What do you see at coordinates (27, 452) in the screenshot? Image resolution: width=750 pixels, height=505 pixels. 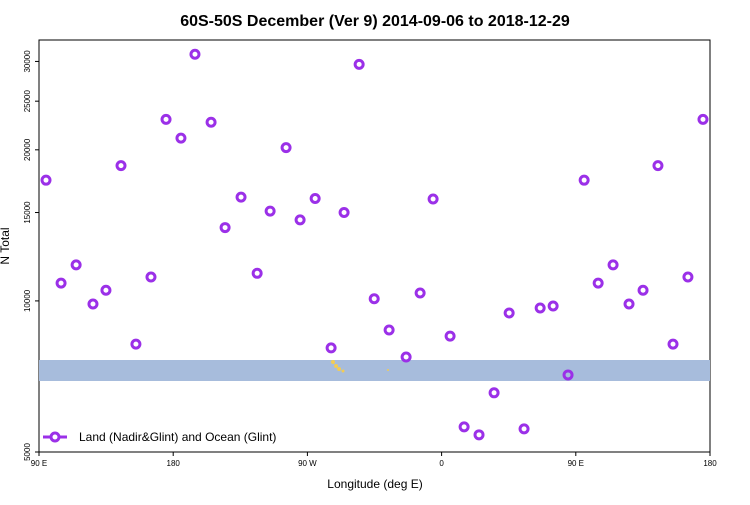 I see `y-tick-label: 5000` at bounding box center [27, 452].